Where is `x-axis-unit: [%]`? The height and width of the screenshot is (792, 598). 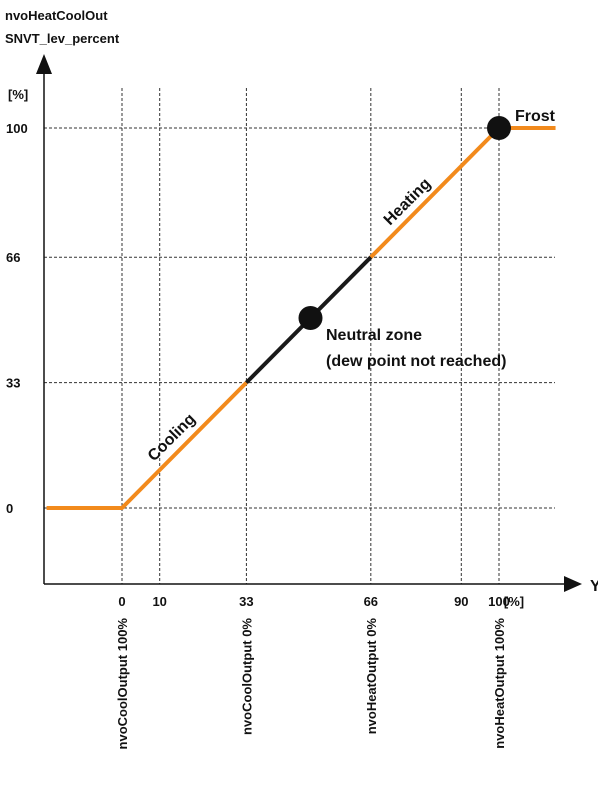 x-axis-unit: [%] is located at coordinates (514, 601).